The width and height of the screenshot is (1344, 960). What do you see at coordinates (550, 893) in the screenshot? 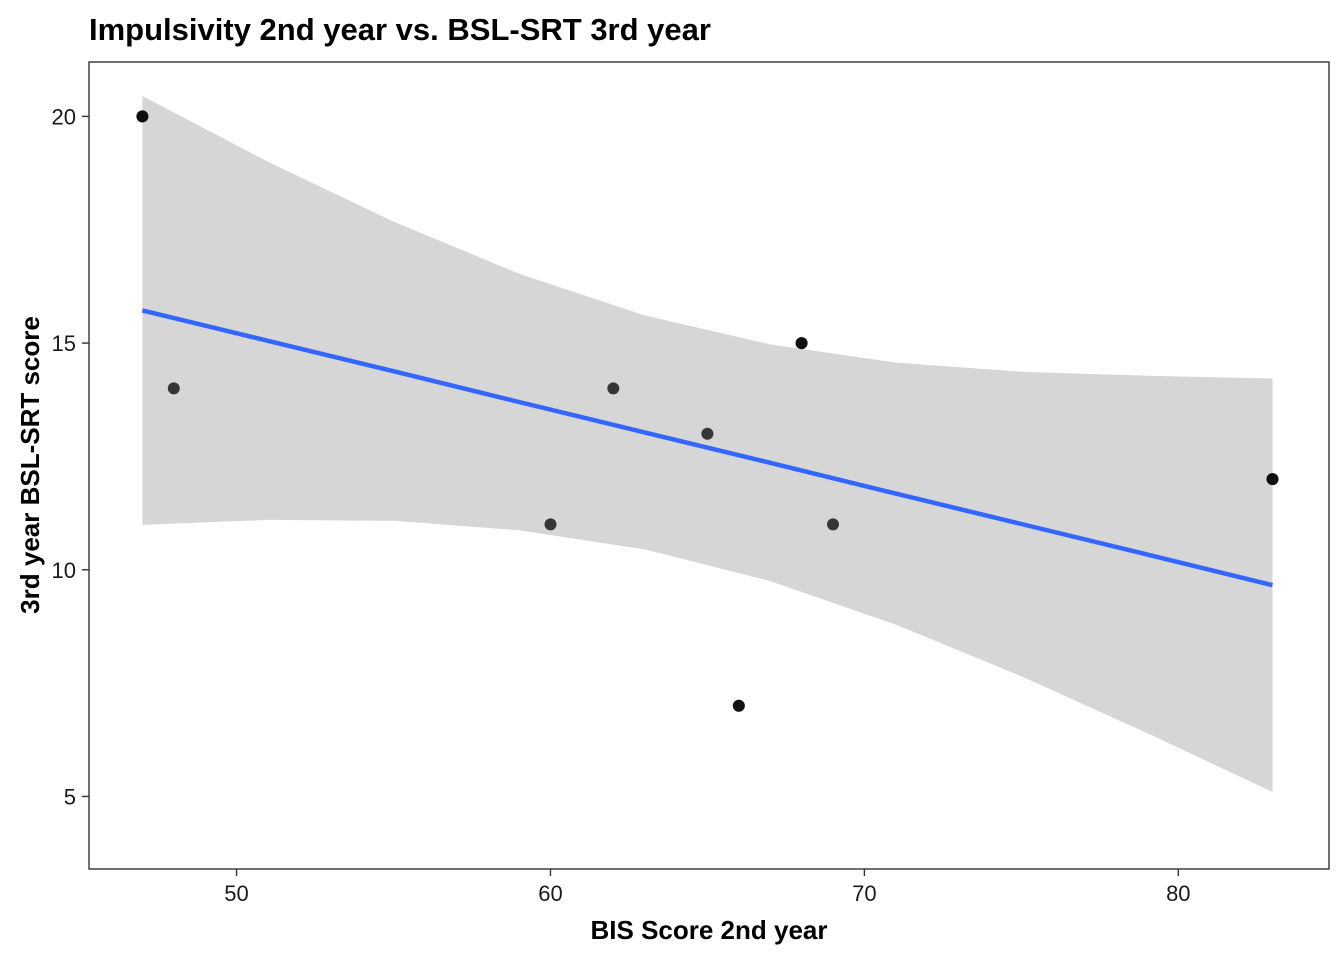
I see `x-tick-label: 60` at bounding box center [550, 893].